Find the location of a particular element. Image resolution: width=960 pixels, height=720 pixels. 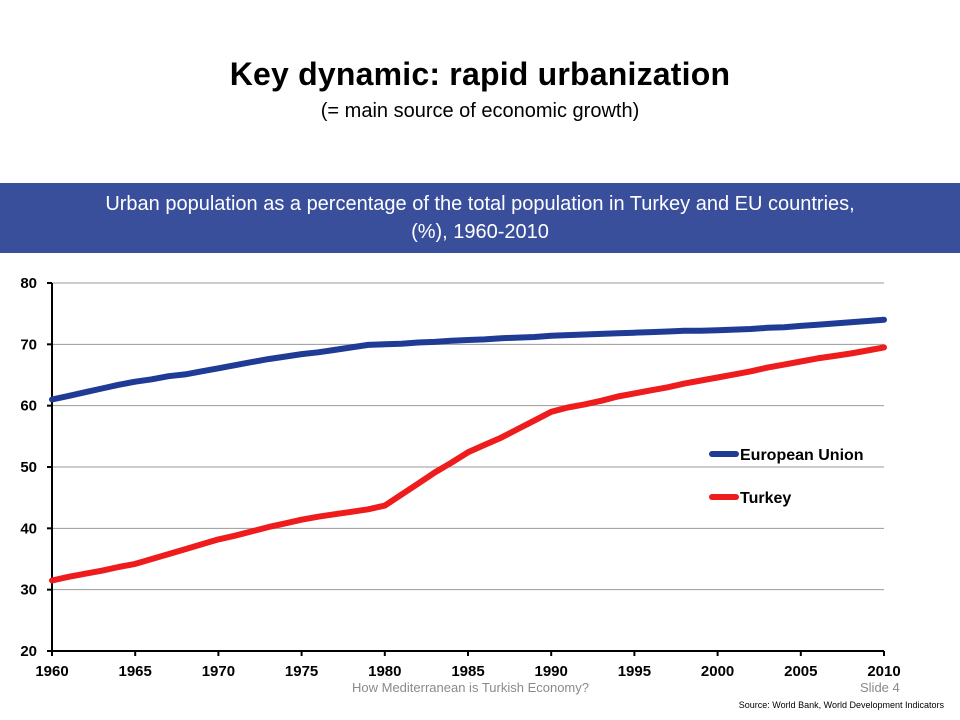

x-tick-label-1995: 1995 is located at coordinates (634, 671).